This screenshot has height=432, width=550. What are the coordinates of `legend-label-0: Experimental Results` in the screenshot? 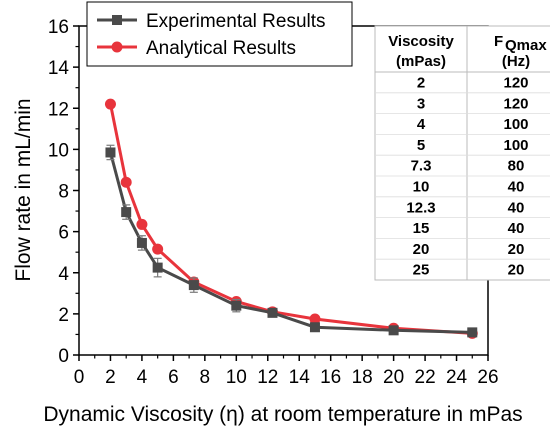 It's located at (236, 21).